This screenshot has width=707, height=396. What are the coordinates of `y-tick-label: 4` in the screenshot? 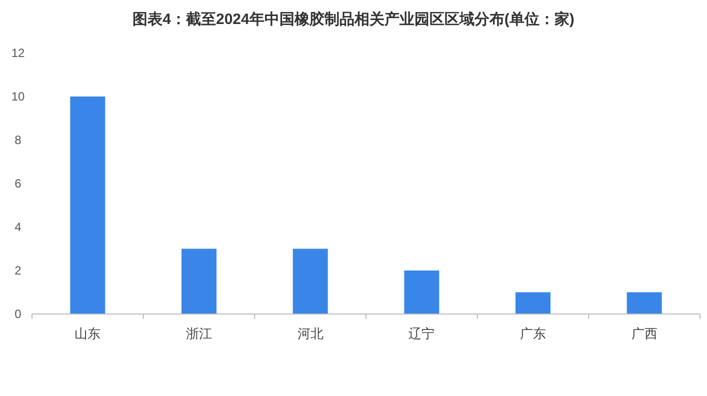 It's located at (18, 227).